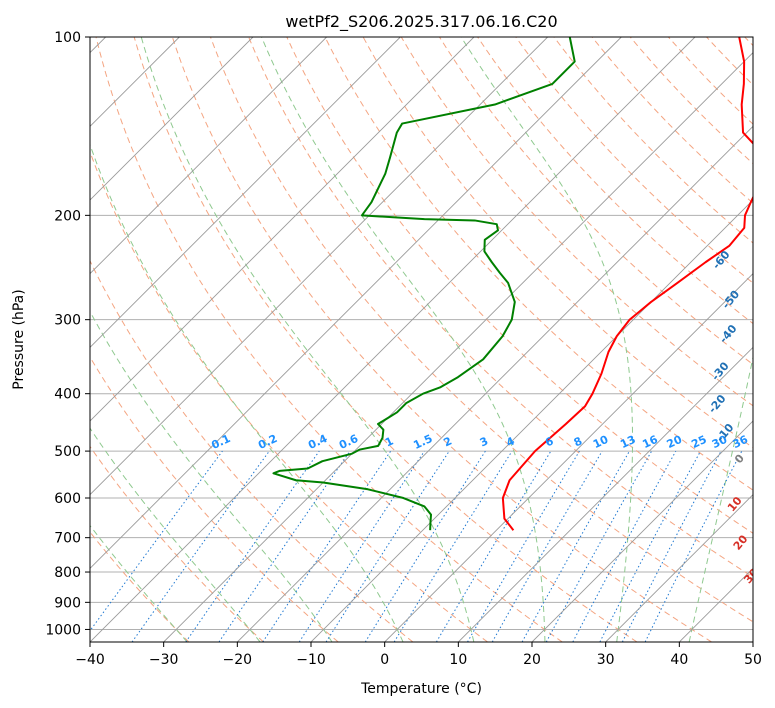 The width and height of the screenshot is (775, 708). What do you see at coordinates (601, 442) in the screenshot?
I see `mixing-ratio-label: 10` at bounding box center [601, 442].